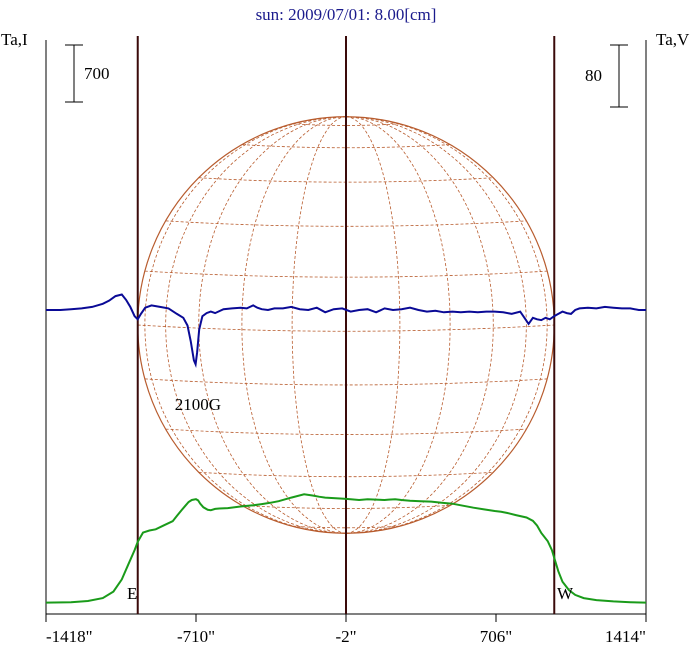 Image resolution: width=696 pixels, height=649 pixels. What do you see at coordinates (14, 39) in the screenshot?
I see `left-axis-label: Ta,I` at bounding box center [14, 39].